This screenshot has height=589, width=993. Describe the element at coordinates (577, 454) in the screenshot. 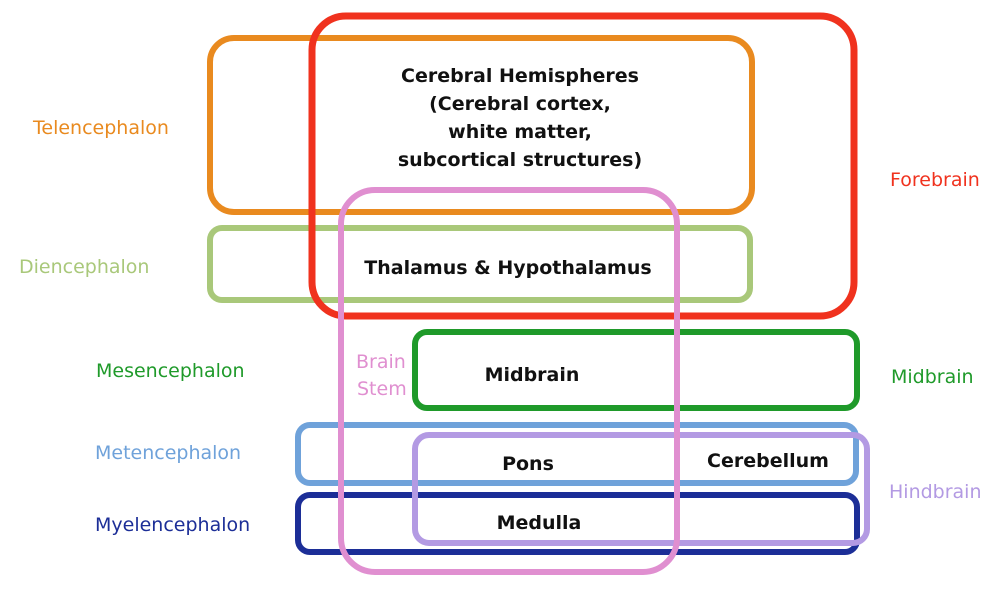

I see `metencephalon-box` at that location.